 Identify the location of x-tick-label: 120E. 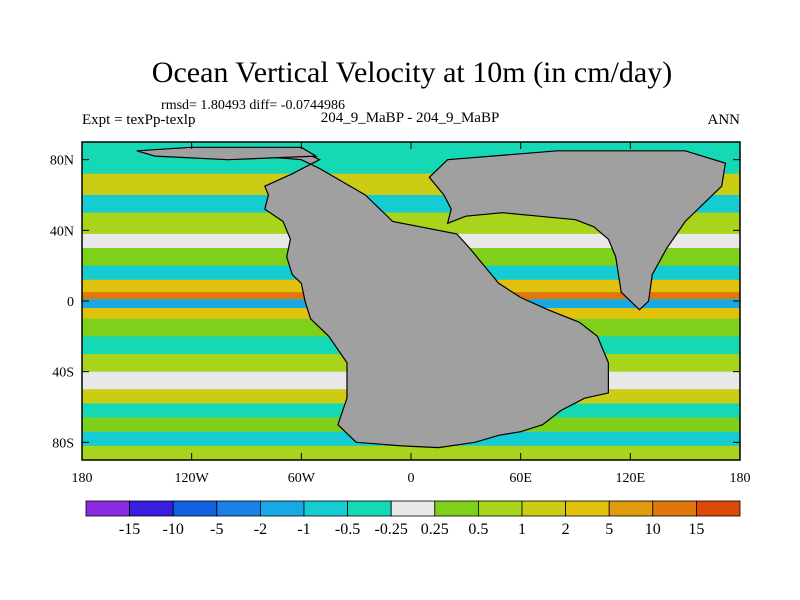
(631, 478).